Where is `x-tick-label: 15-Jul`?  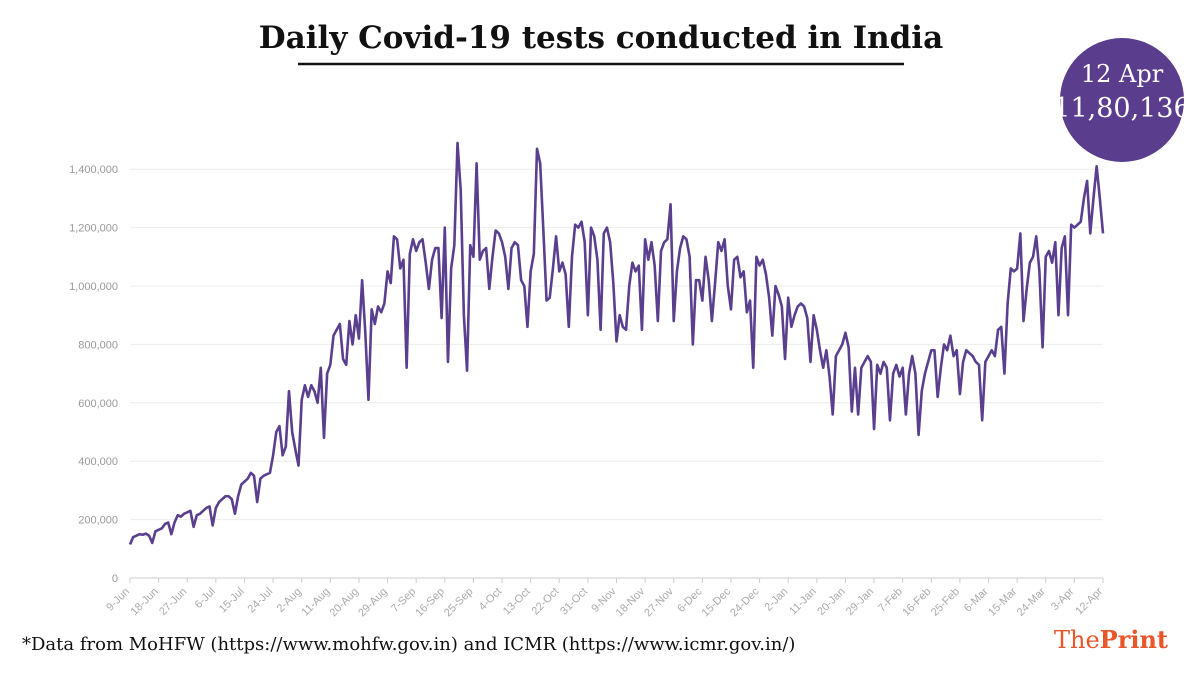
x-tick-label: 15-Jul is located at coordinates (232, 601).